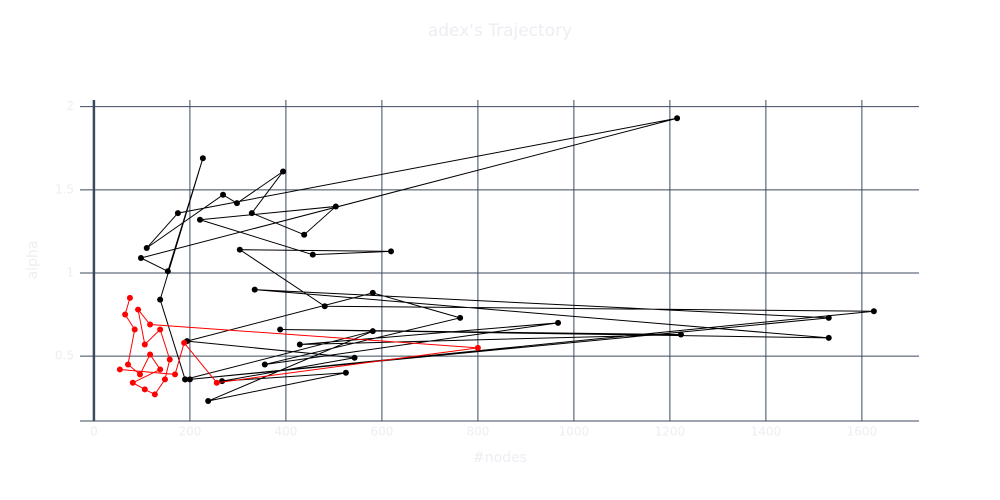  What do you see at coordinates (477, 432) in the screenshot?
I see `x-tick-label: 800` at bounding box center [477, 432].